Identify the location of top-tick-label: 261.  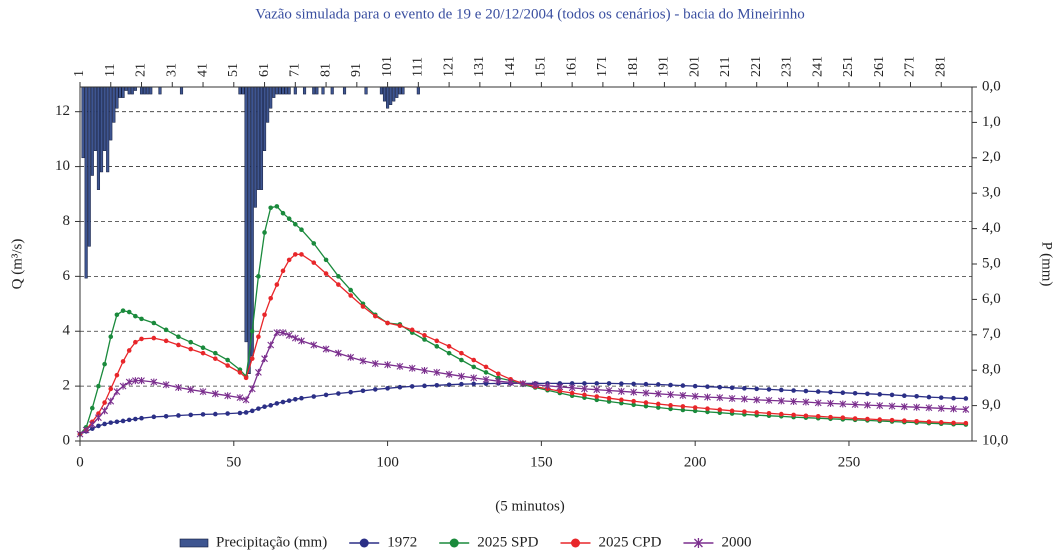
(879, 66).